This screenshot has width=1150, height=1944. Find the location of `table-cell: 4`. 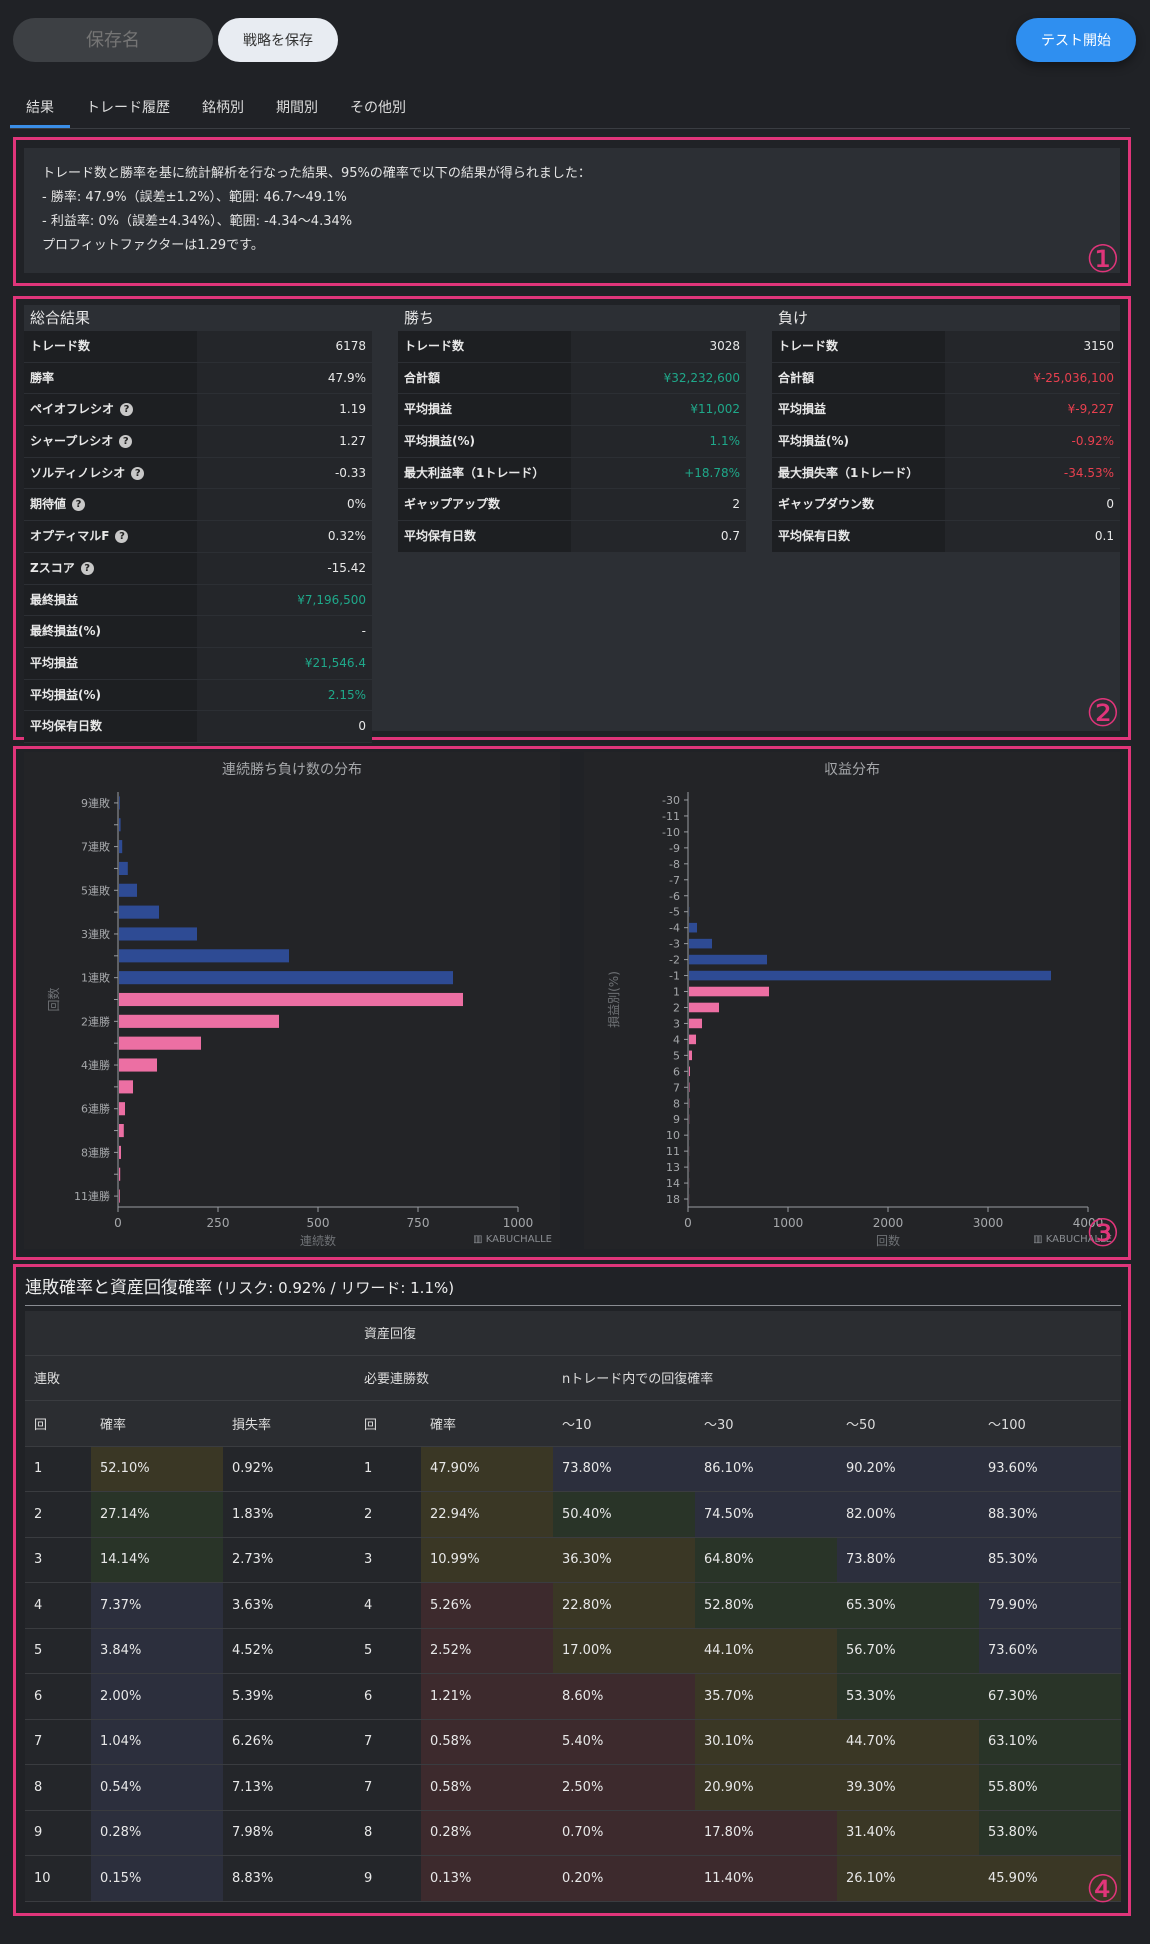

table-cell: 4 is located at coordinates (388, 1605).